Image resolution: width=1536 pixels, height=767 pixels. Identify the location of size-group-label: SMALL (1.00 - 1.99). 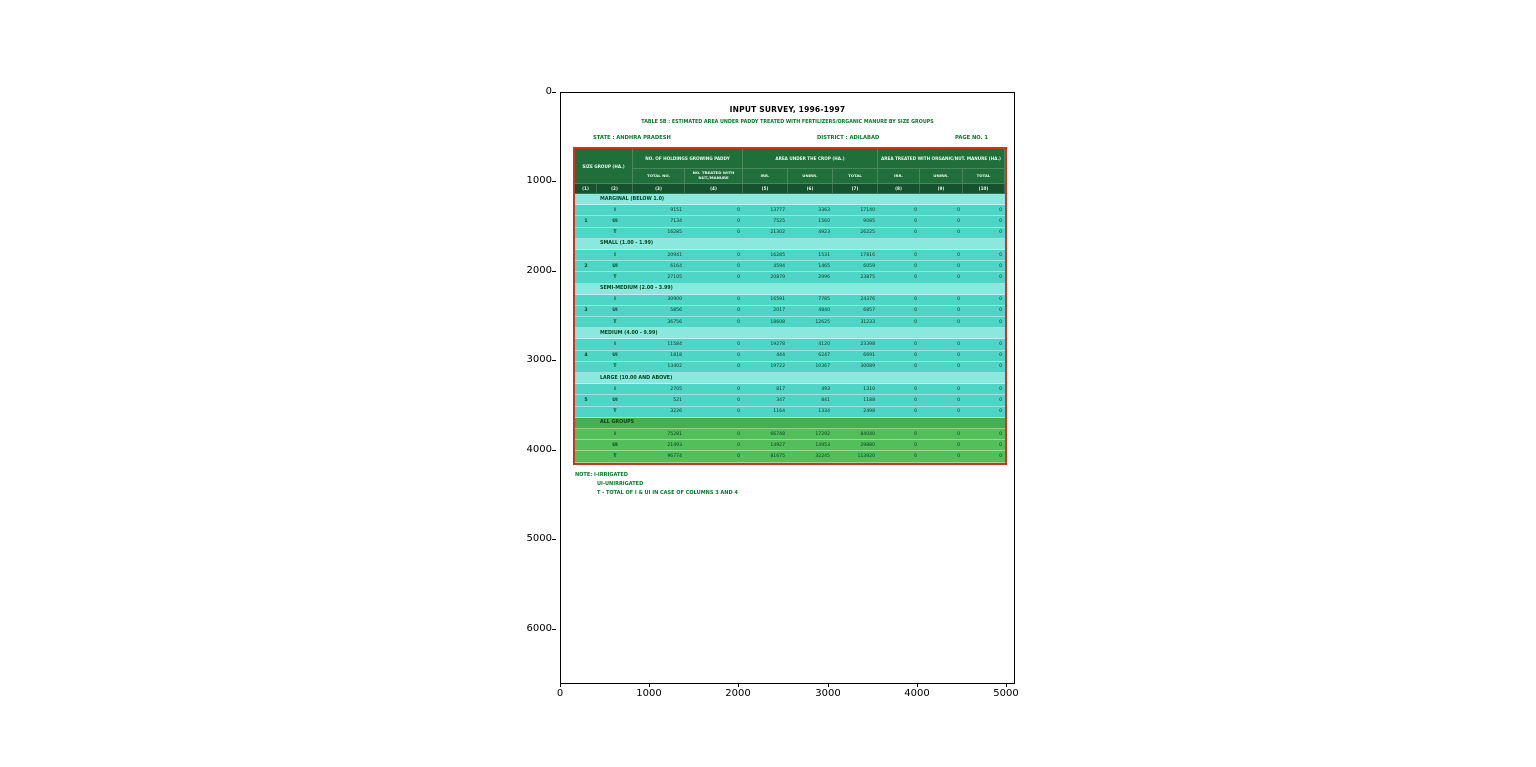
(801, 244).